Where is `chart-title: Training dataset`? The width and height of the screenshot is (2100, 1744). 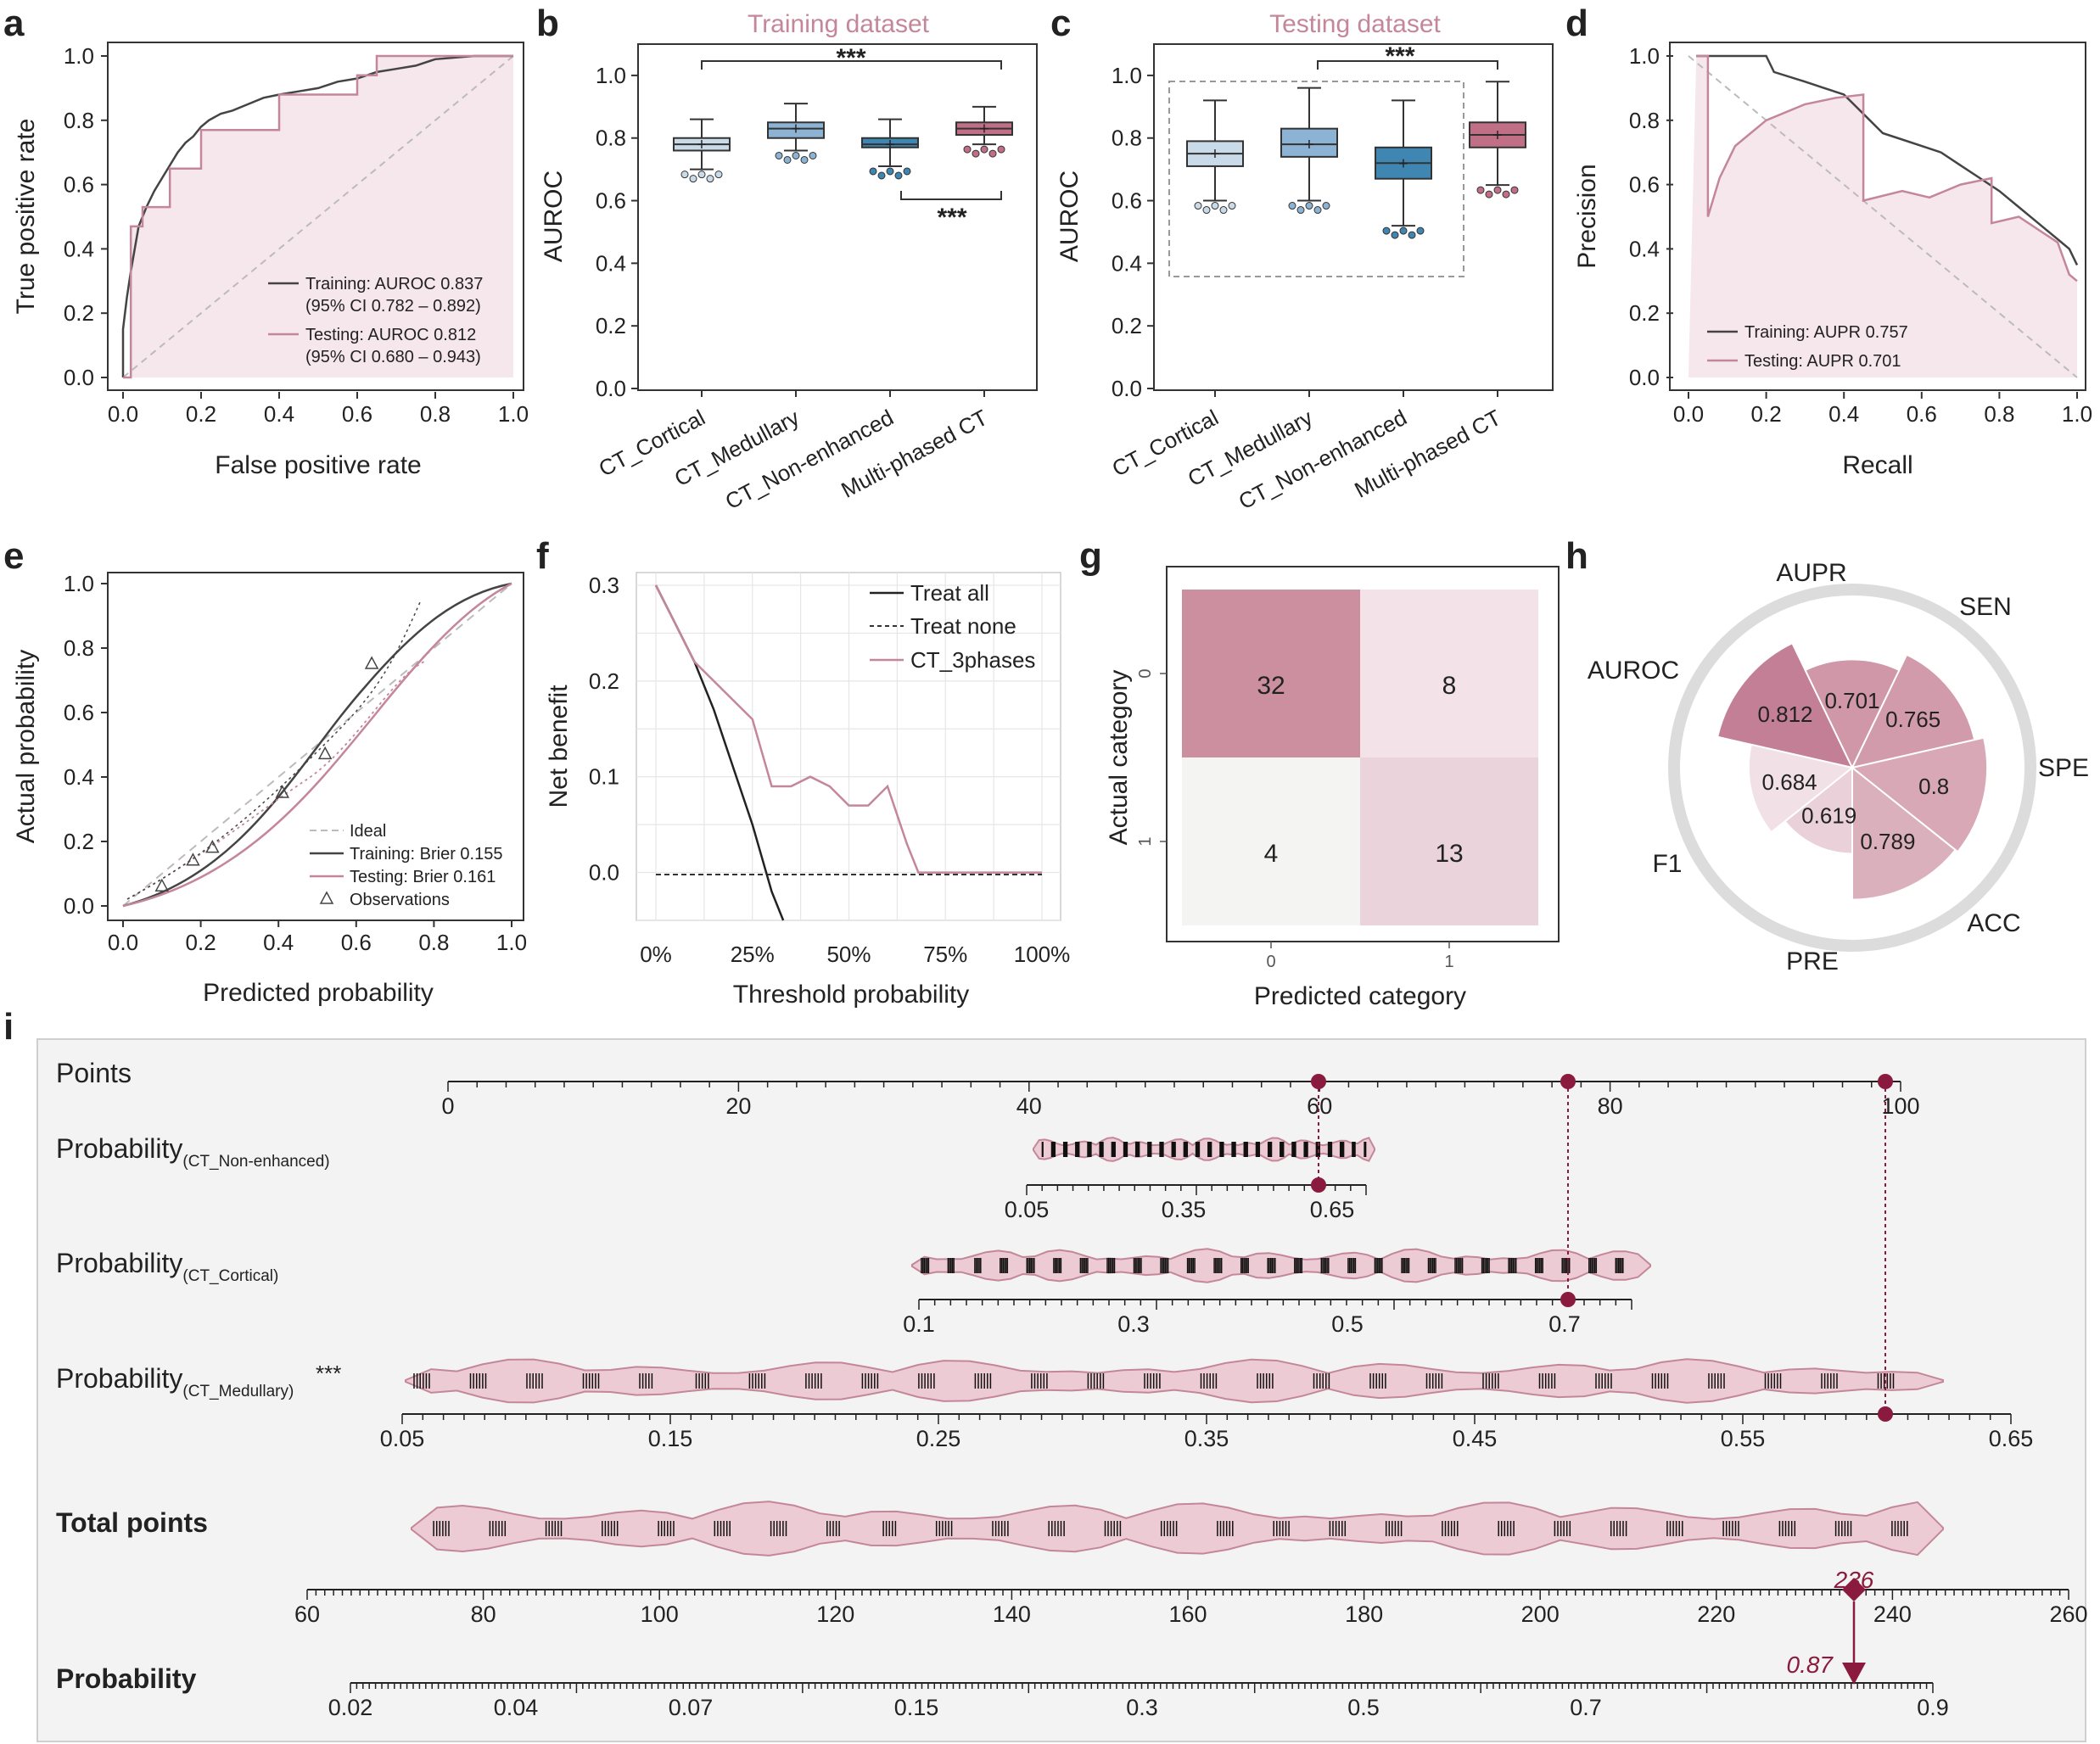 chart-title: Training dataset is located at coordinates (839, 24).